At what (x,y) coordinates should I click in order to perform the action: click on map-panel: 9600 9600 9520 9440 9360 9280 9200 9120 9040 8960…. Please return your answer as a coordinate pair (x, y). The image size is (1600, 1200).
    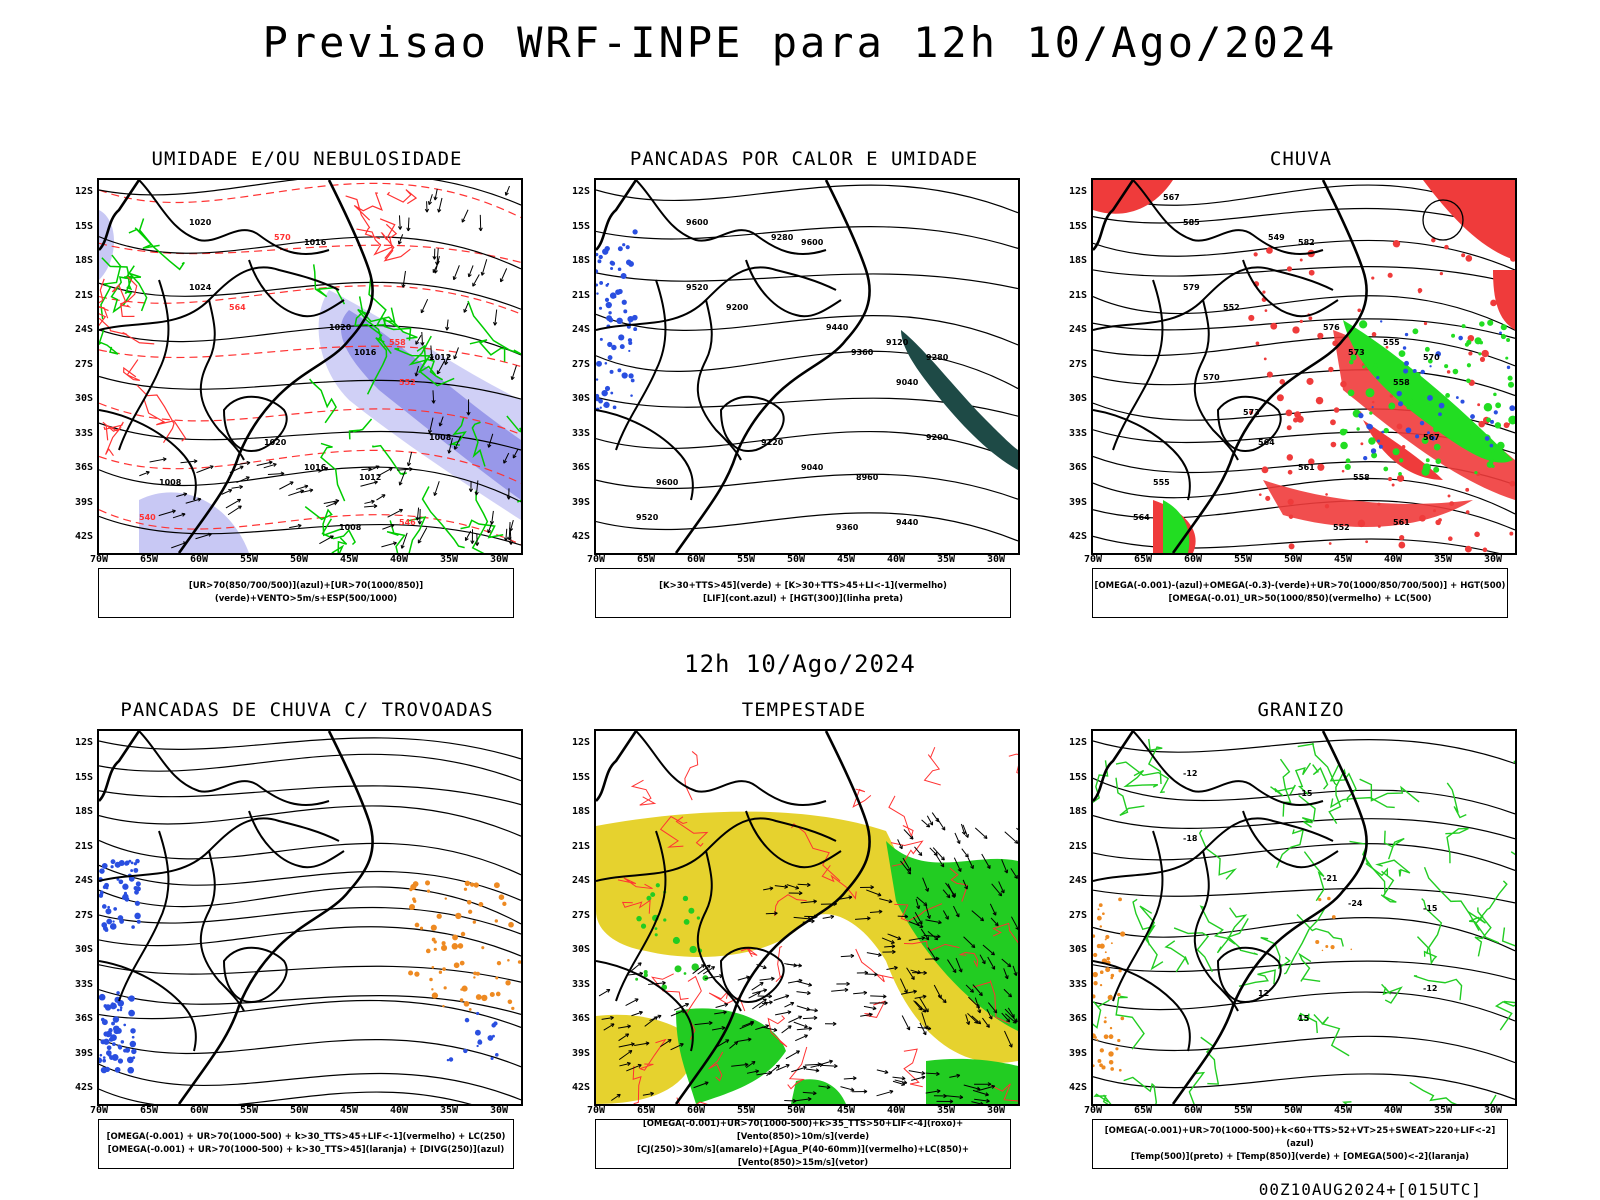
    Looking at the image, I should click on (807, 366).